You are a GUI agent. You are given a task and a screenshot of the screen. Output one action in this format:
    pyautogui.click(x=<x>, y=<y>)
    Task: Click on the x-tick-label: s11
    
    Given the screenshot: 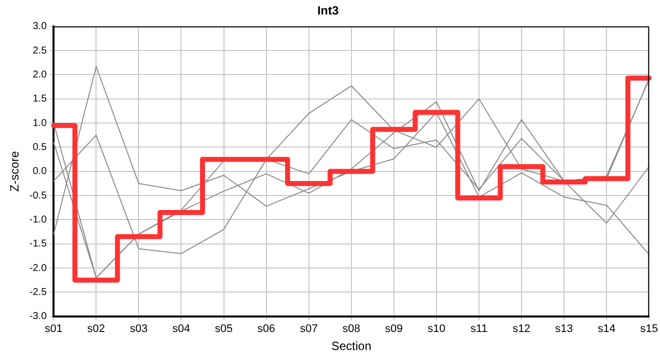 What is the action you would take?
    pyautogui.click(x=479, y=329)
    